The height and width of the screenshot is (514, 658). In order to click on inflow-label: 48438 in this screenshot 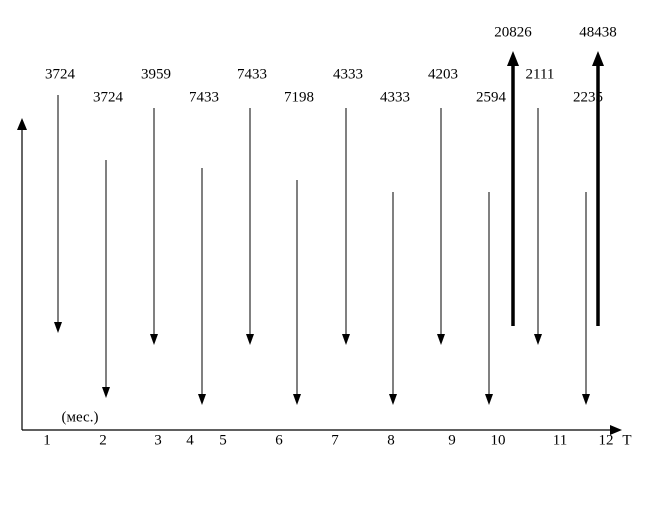, I will do `click(598, 32)`.